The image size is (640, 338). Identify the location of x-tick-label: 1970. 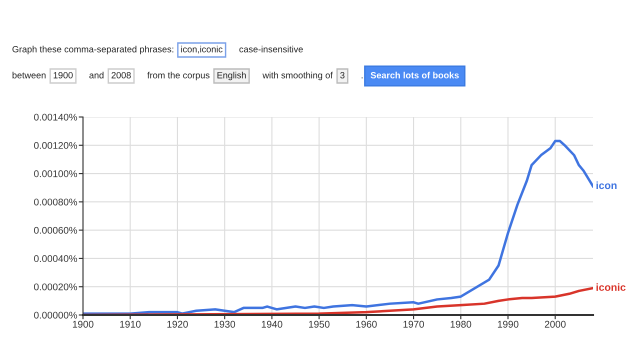
(413, 324).